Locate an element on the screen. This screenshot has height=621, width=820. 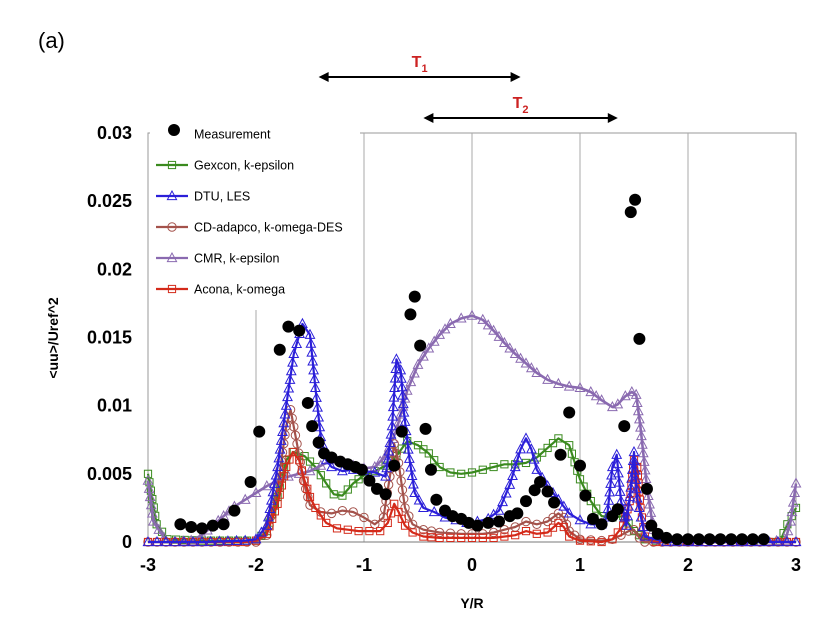
x-tick-label: 0 is located at coordinates (472, 565).